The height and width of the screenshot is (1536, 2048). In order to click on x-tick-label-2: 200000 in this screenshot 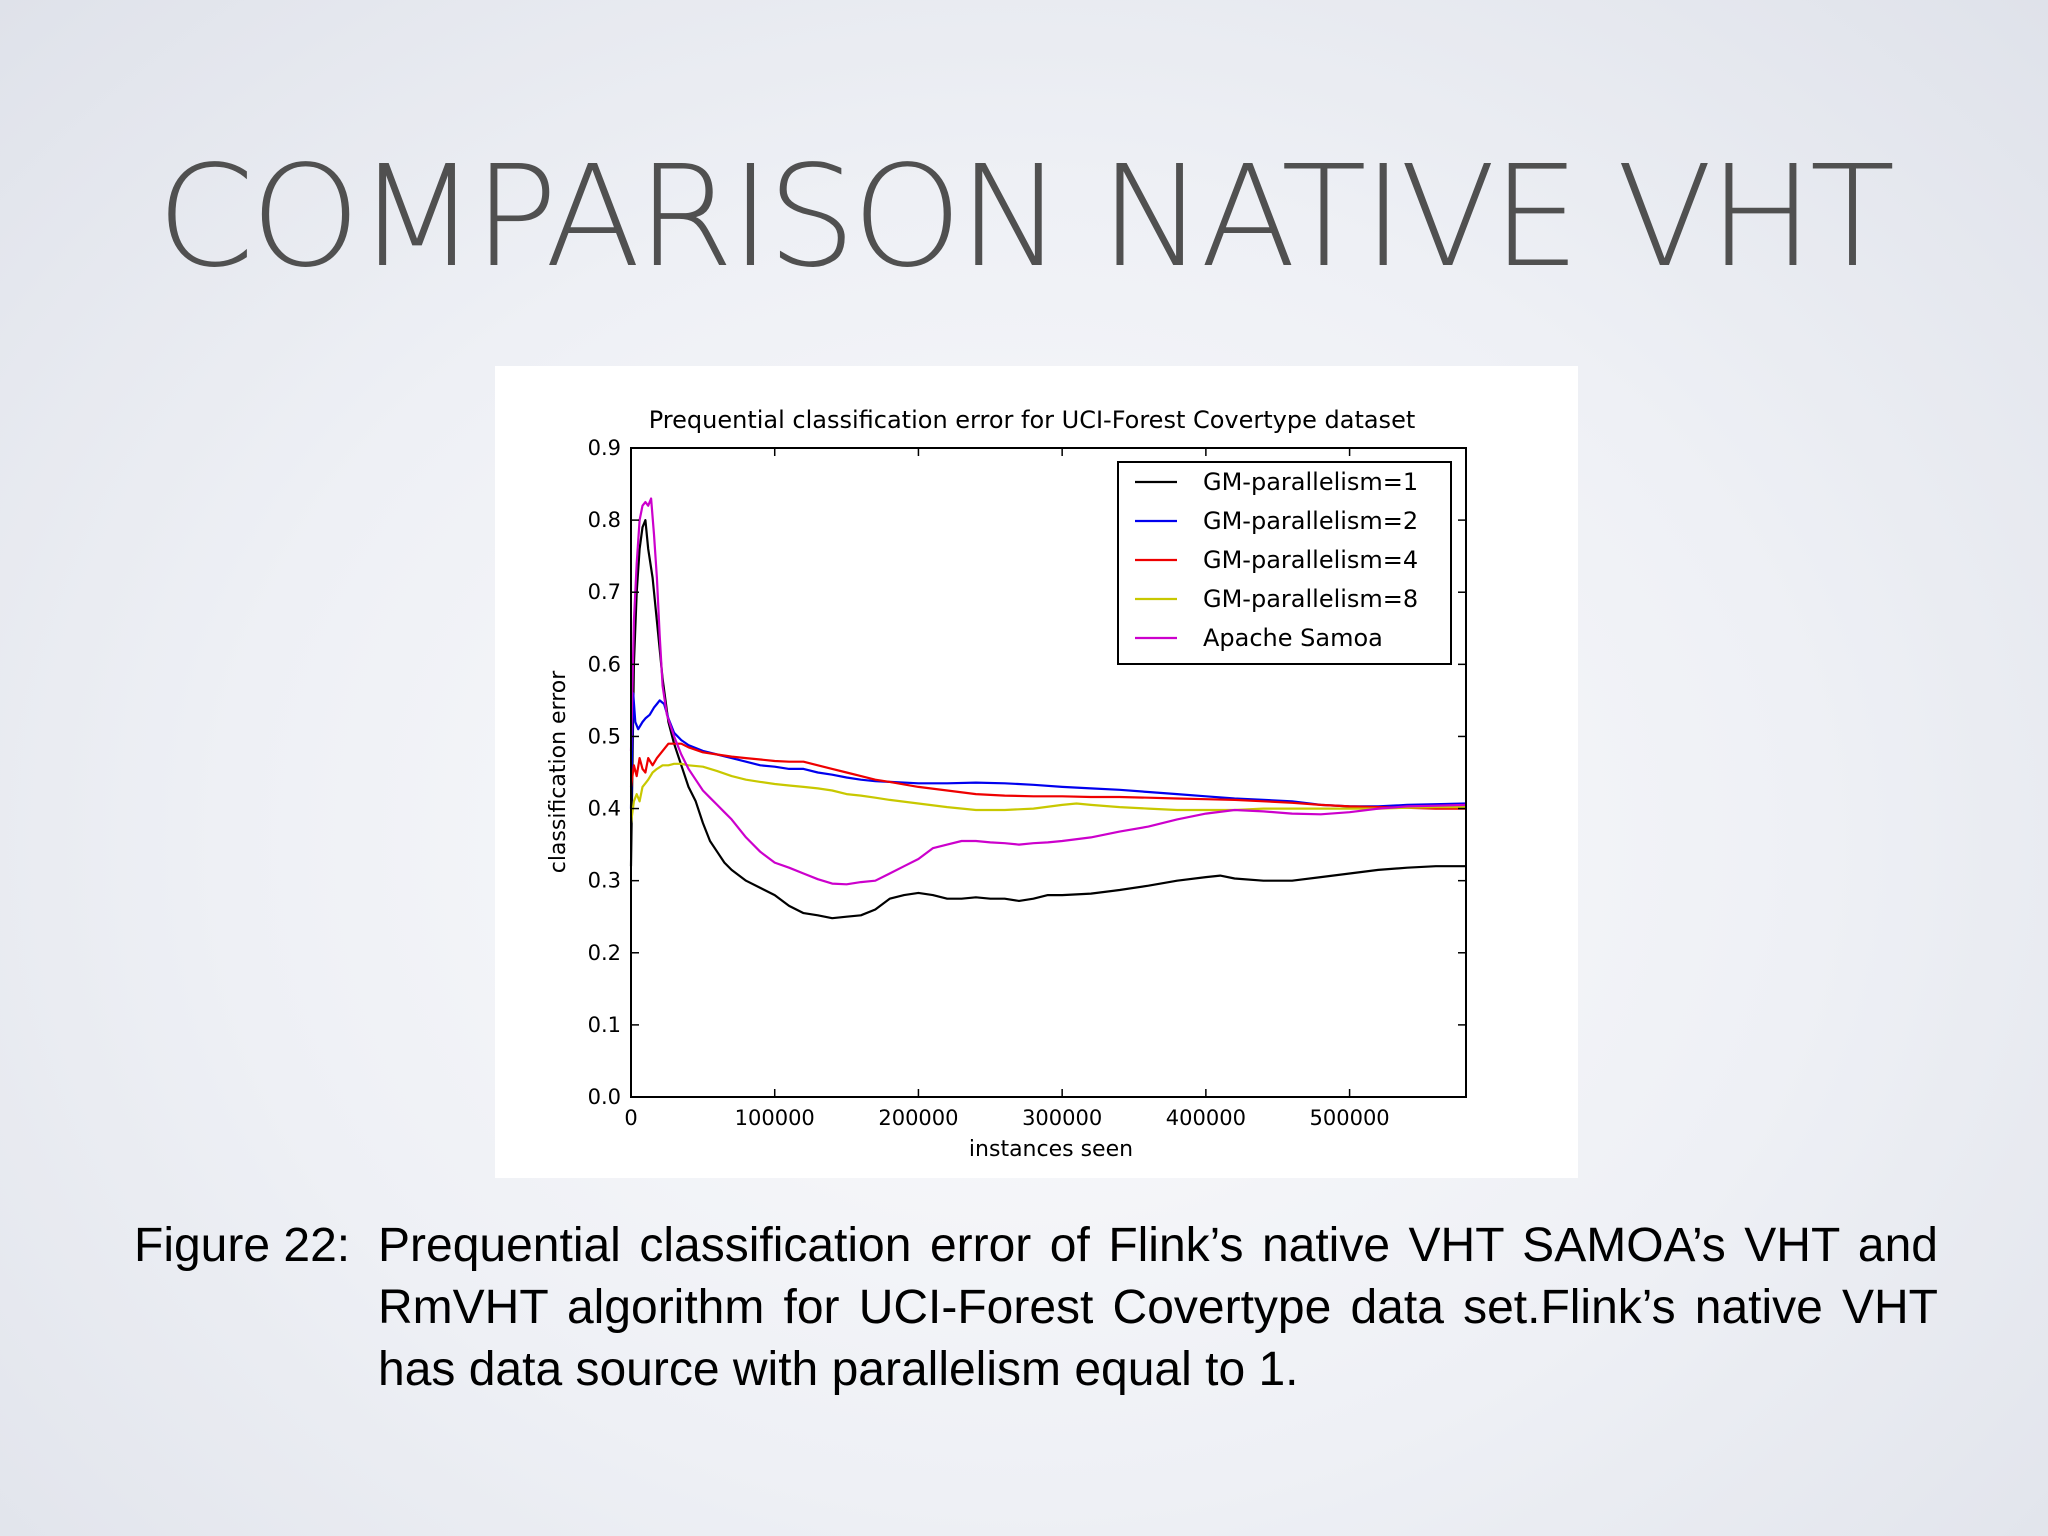, I will do `click(918, 1118)`.